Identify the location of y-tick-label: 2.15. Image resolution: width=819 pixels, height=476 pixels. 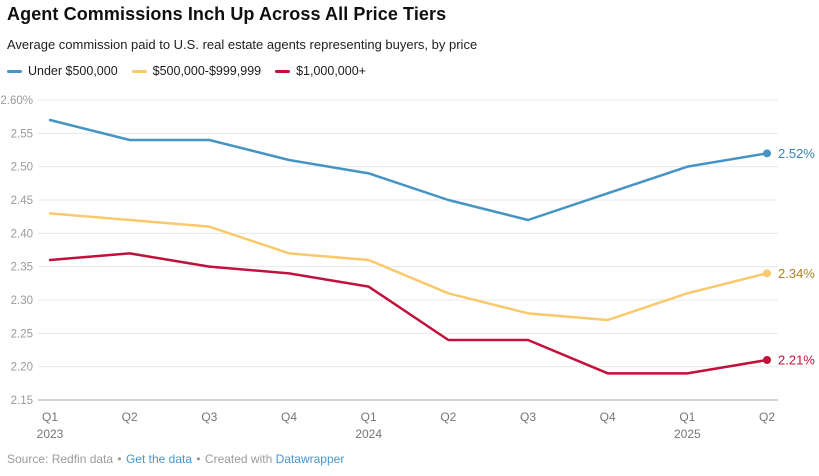
(22, 401).